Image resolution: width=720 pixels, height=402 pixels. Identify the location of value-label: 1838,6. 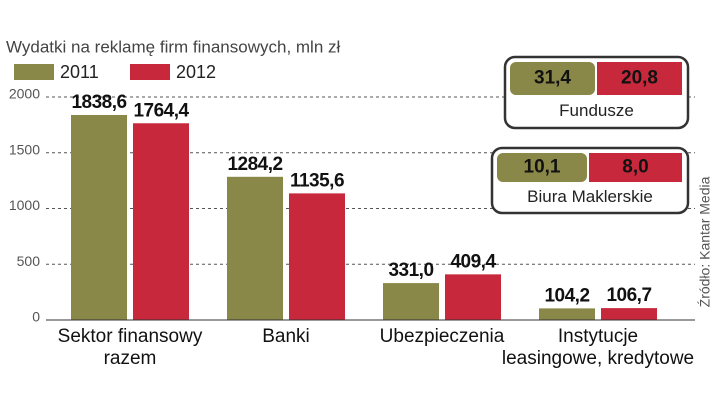
(98, 102).